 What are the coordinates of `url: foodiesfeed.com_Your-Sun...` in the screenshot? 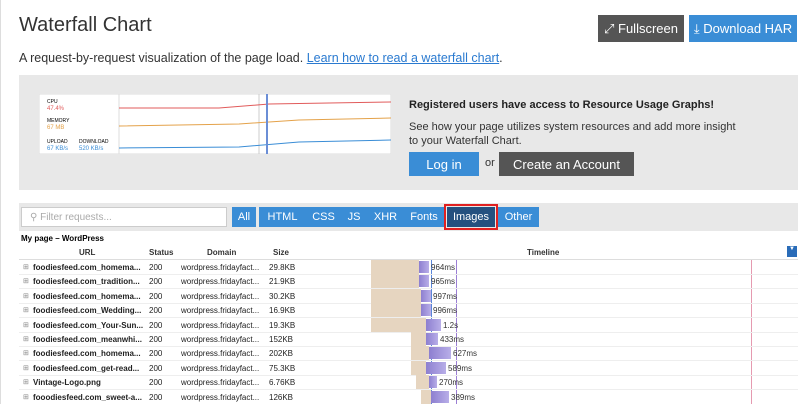 It's located at (88, 325).